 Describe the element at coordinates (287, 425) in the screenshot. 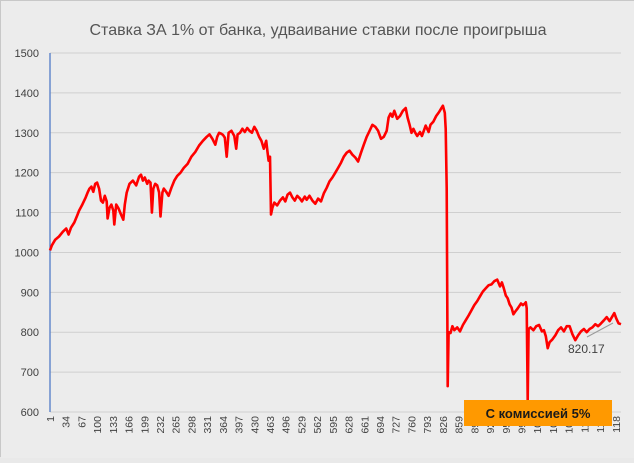

I see `x-tick-label: 496` at that location.